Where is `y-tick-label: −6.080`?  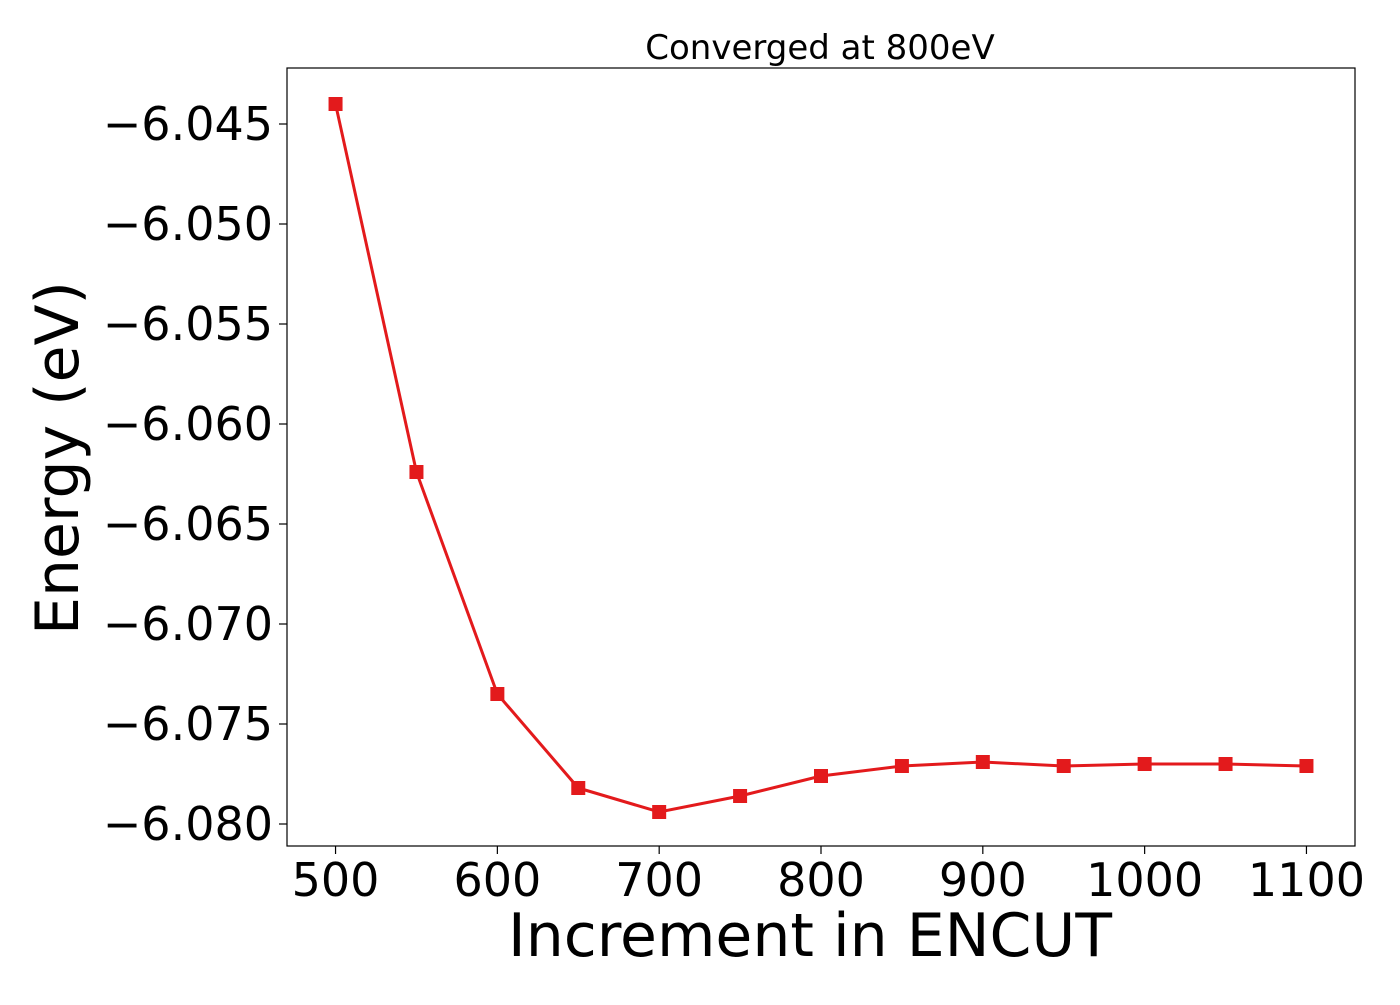 y-tick-label: −6.080 is located at coordinates (188, 824).